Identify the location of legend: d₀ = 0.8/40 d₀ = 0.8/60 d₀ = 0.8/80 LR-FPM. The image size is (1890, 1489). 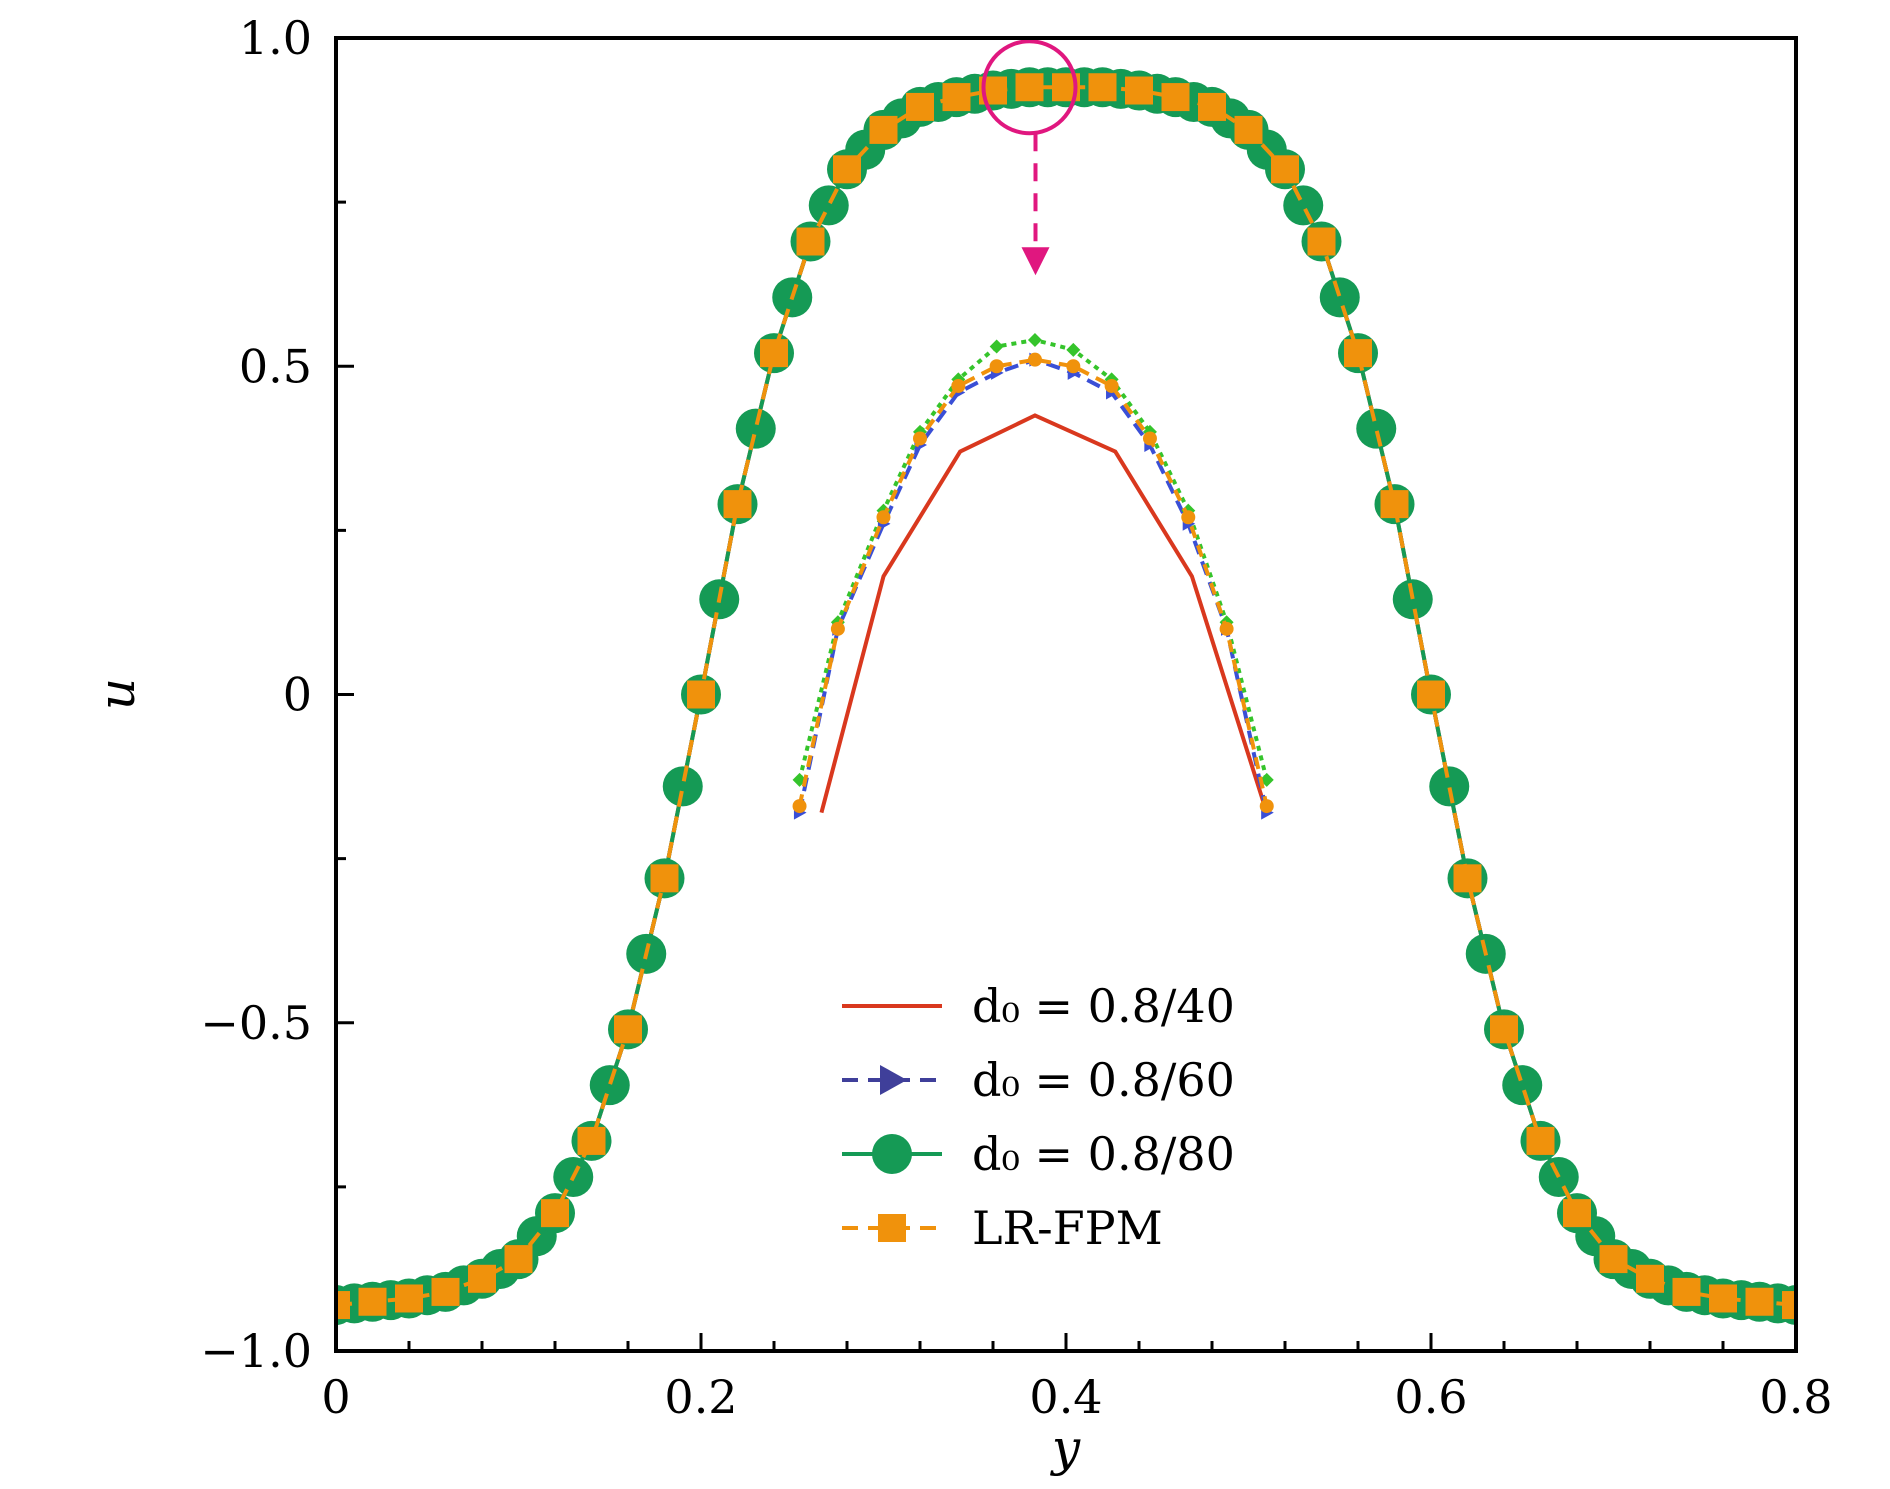
(1038, 1117).